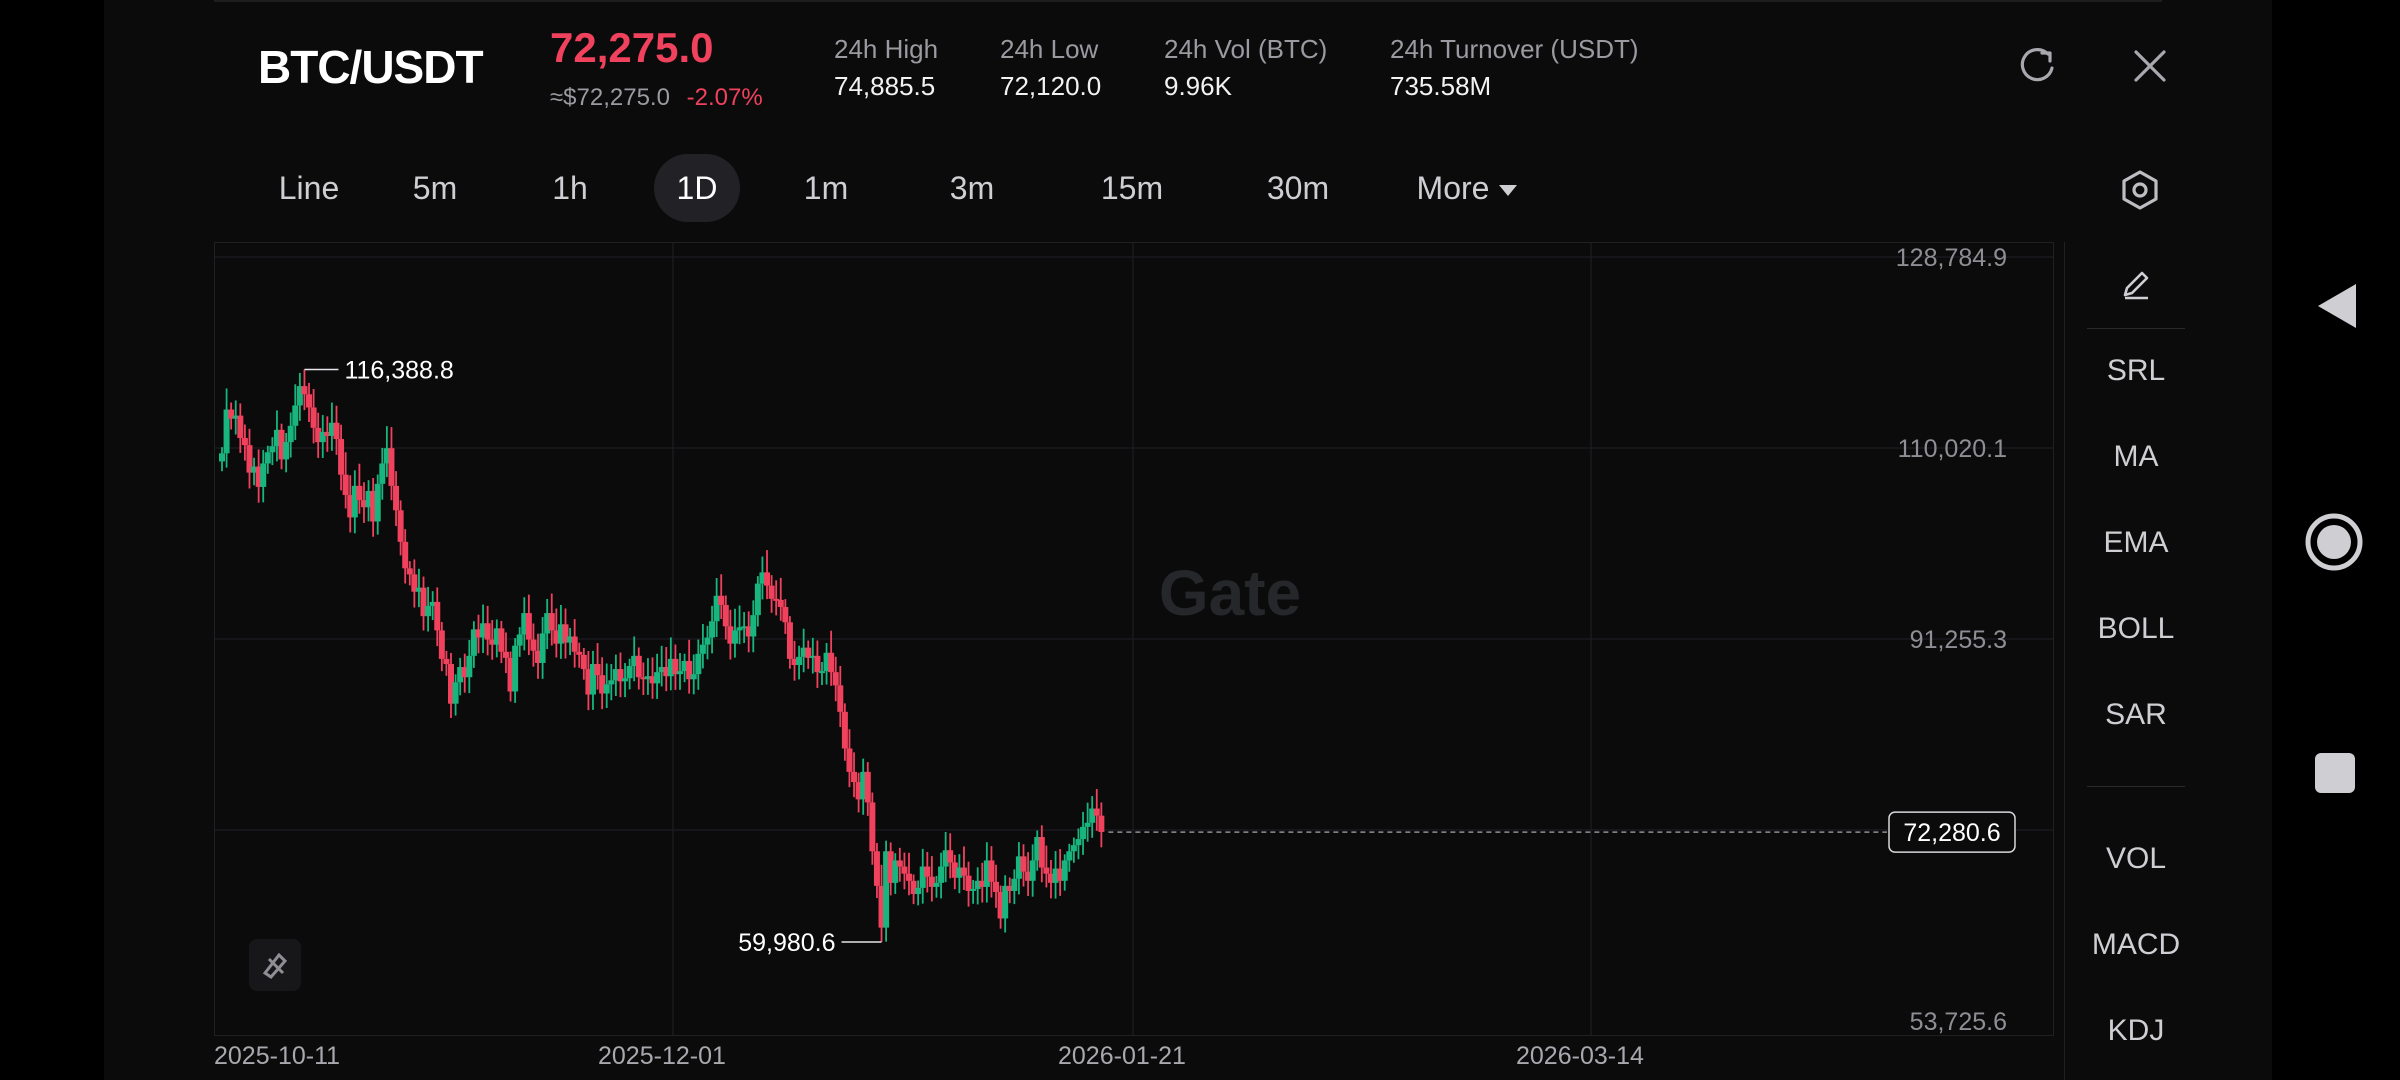 The image size is (2400, 1080). What do you see at coordinates (697, 188) in the screenshot?
I see `tab-1d: 1D` at bounding box center [697, 188].